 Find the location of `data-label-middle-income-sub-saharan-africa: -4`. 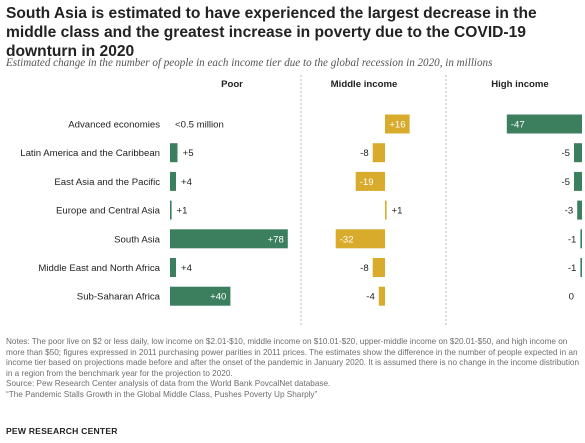

data-label-middle-income-sub-saharan-africa: -4 is located at coordinates (370, 297).